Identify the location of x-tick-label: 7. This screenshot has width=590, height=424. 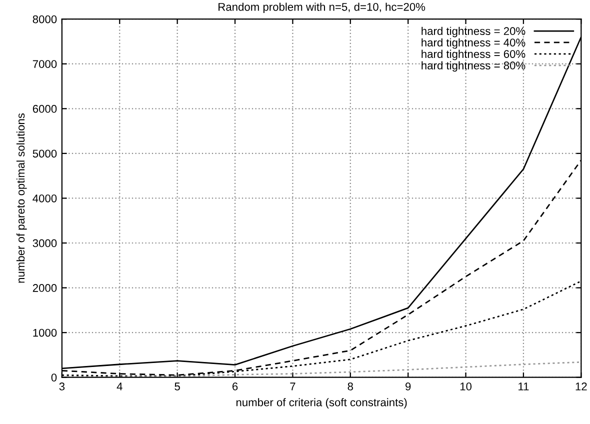
(293, 386).